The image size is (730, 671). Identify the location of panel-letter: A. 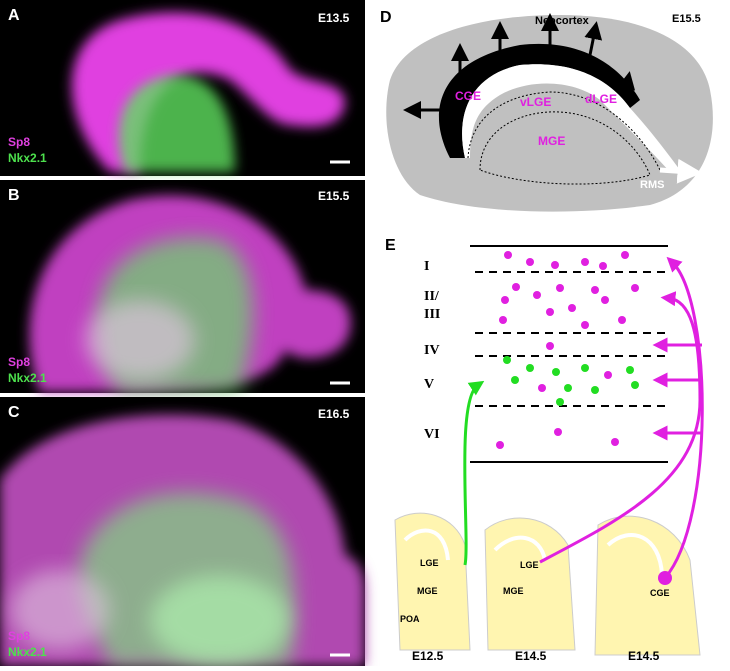
(14, 15).